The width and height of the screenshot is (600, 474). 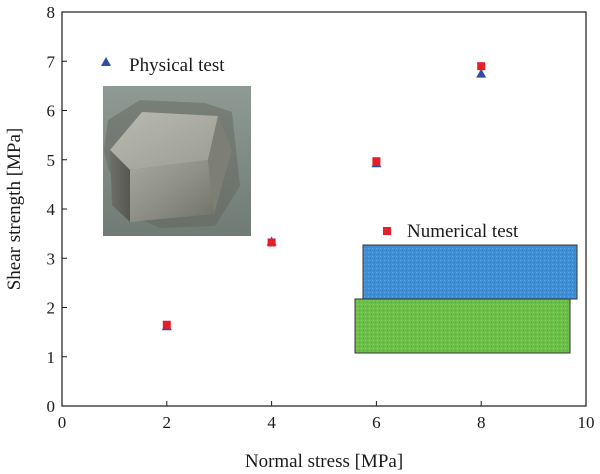 I want to click on numerical-model-inset, so click(x=466, y=299).